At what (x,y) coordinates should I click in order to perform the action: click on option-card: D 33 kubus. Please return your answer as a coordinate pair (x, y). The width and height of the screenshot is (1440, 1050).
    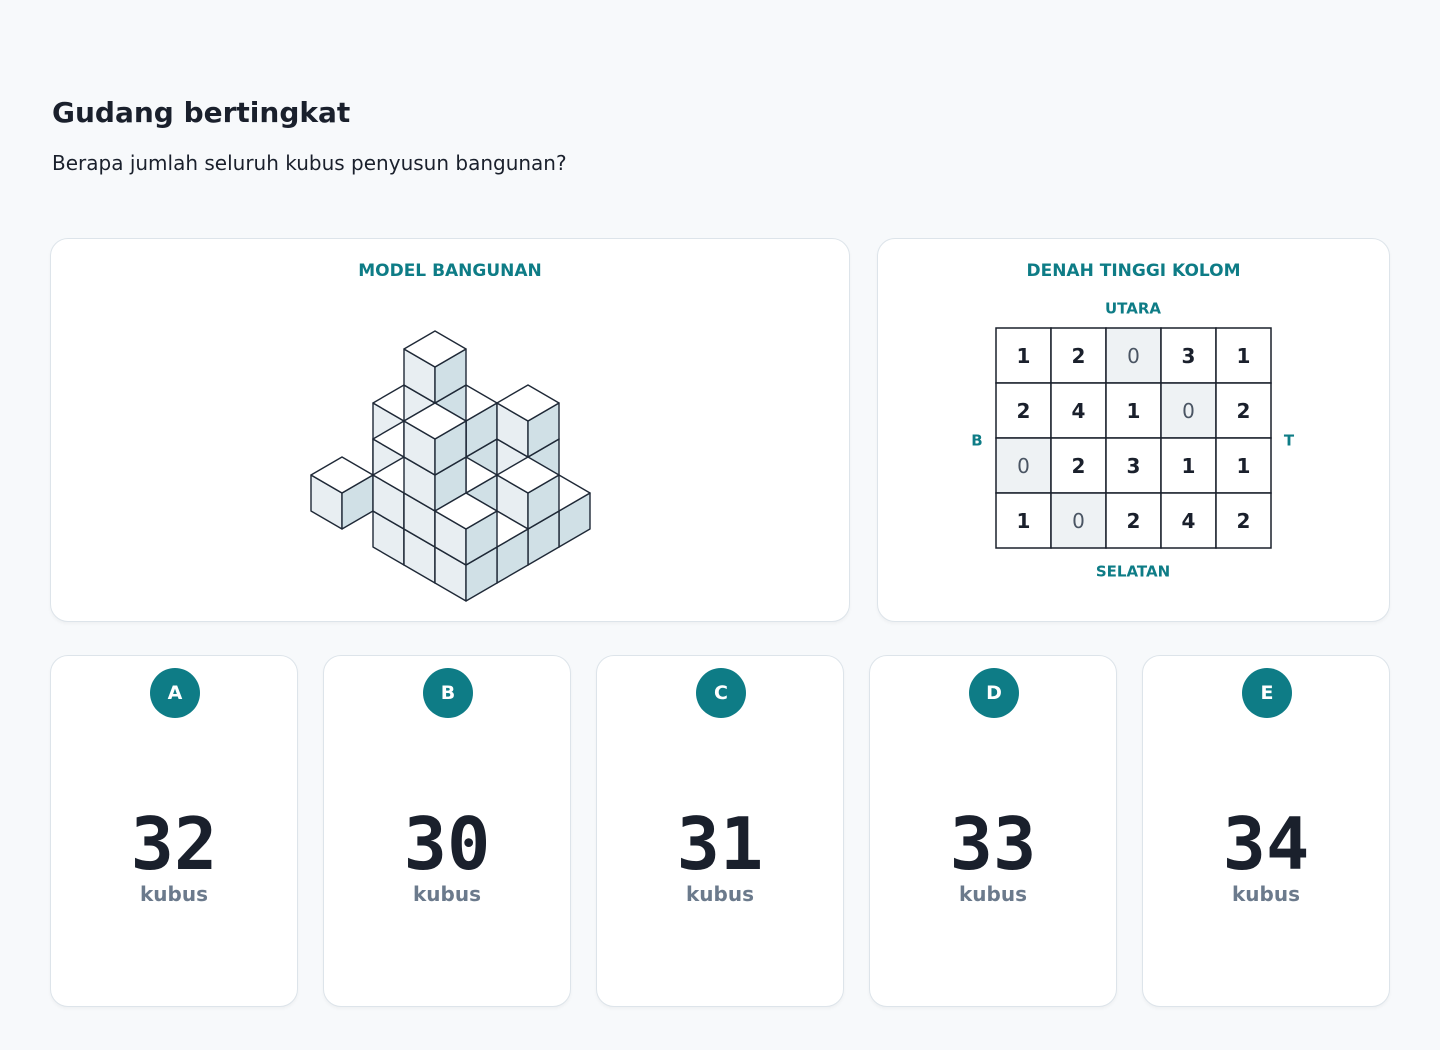
    Looking at the image, I should click on (993, 831).